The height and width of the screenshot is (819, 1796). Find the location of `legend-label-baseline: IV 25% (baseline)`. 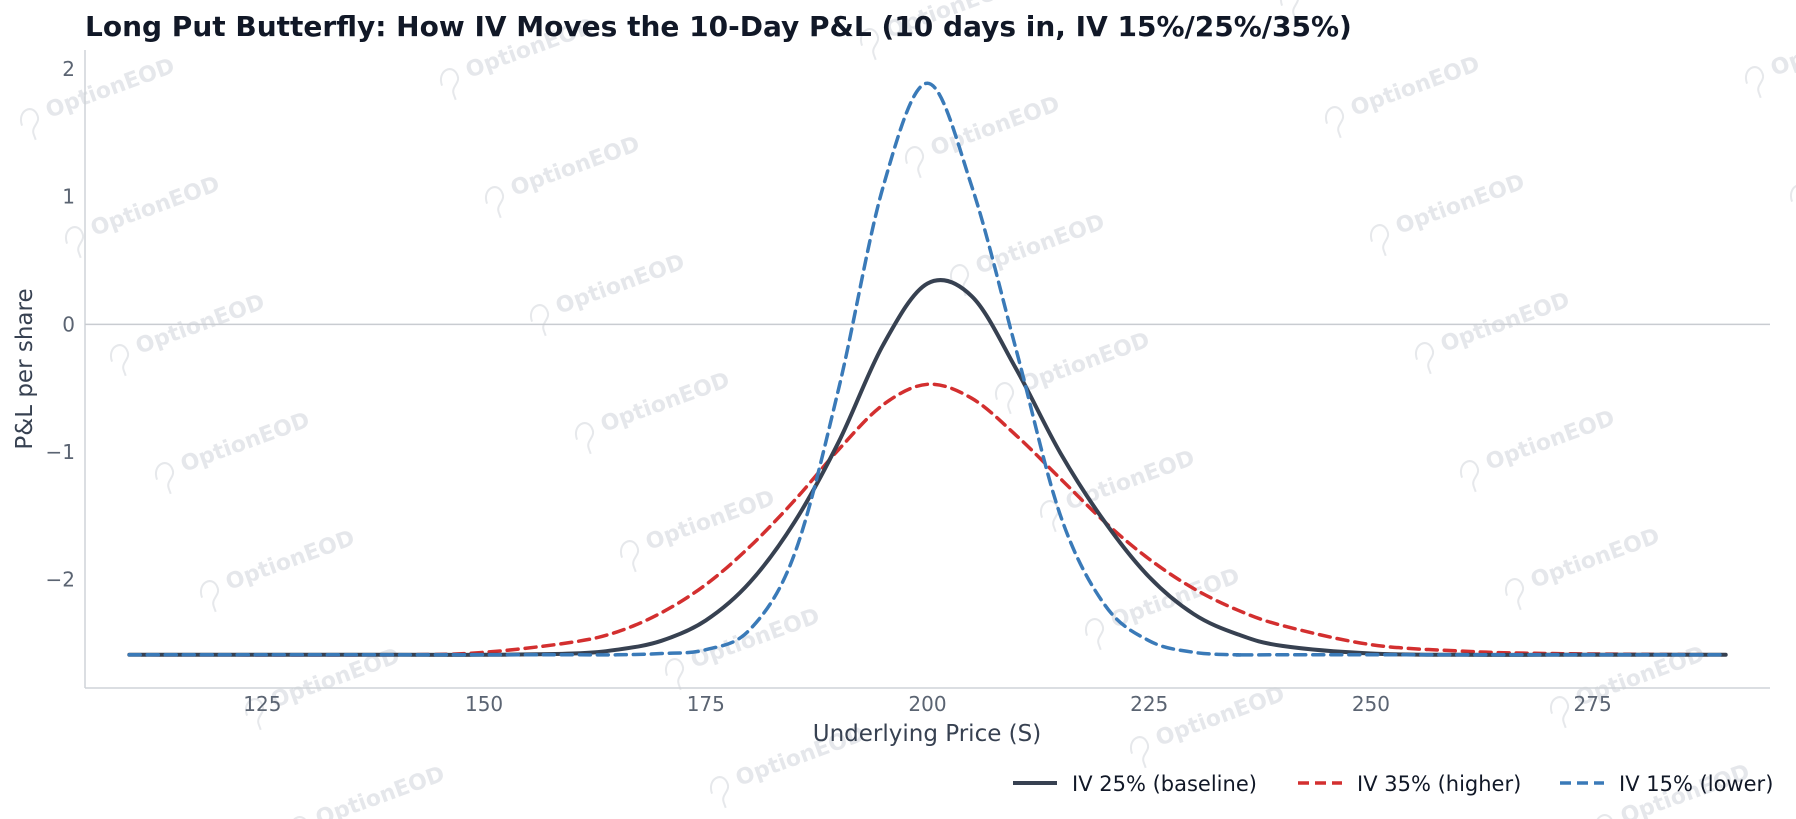

legend-label-baseline: IV 25% (baseline) is located at coordinates (1164, 784).